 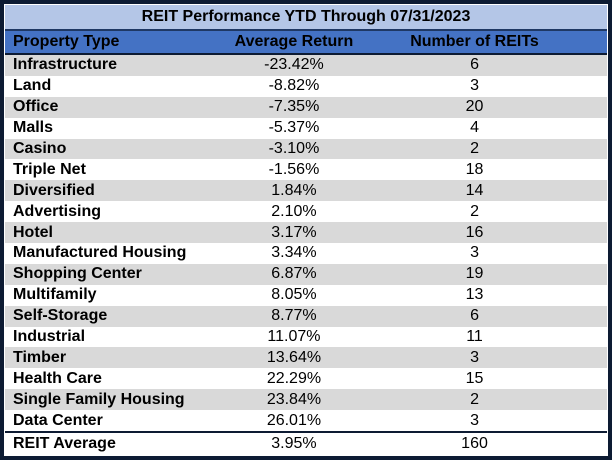 What do you see at coordinates (294, 211) in the screenshot?
I see `cell-average-return: 2.10%` at bounding box center [294, 211].